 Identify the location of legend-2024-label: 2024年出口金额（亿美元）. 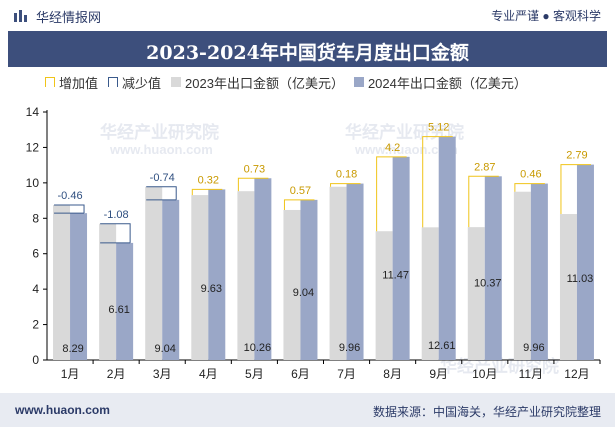
(447, 83).